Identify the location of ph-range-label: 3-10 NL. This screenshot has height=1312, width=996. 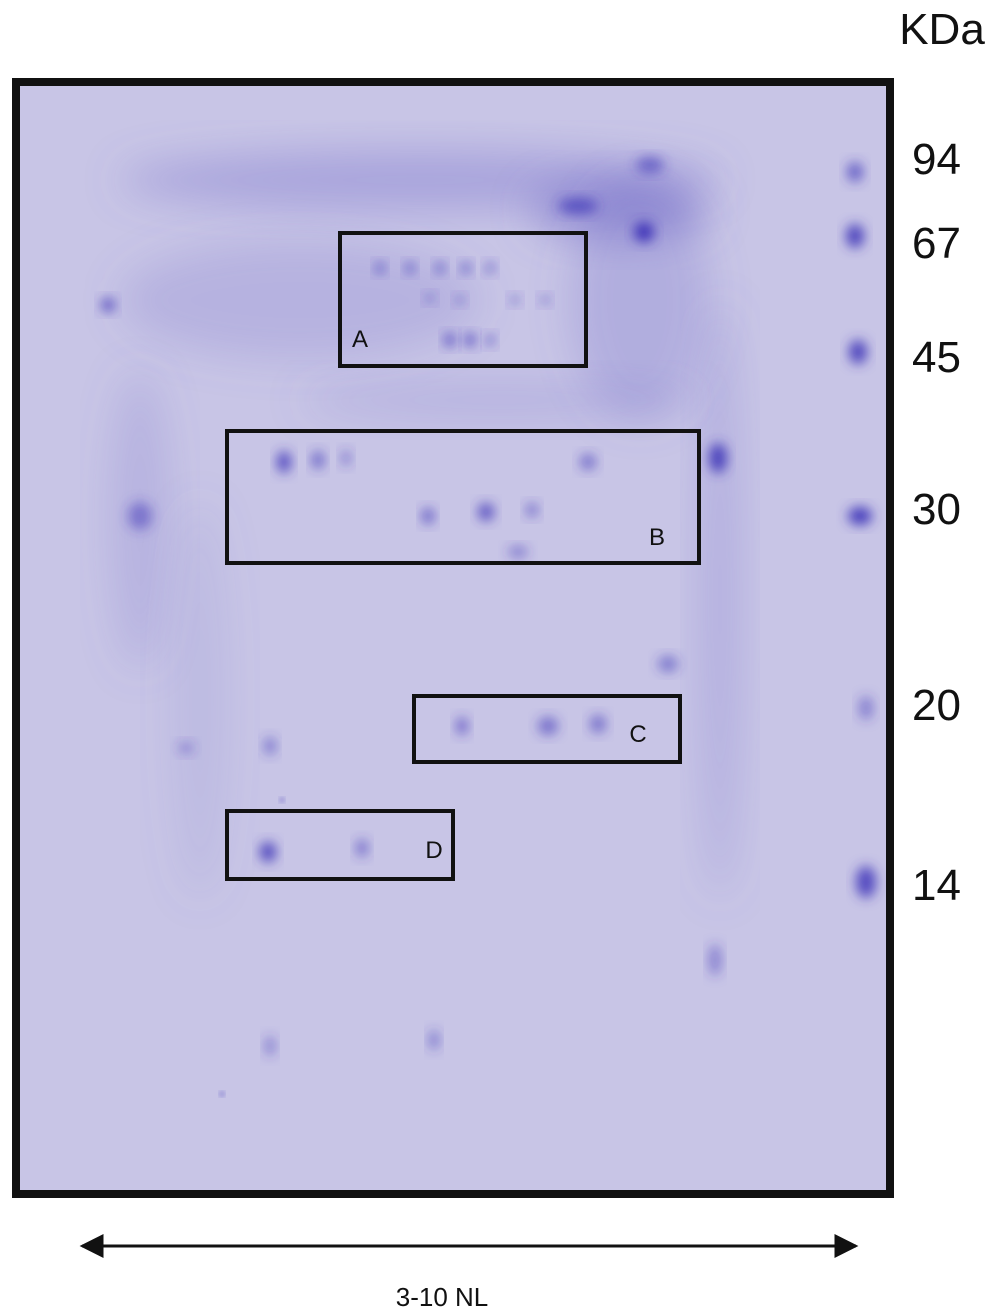
(442, 1297).